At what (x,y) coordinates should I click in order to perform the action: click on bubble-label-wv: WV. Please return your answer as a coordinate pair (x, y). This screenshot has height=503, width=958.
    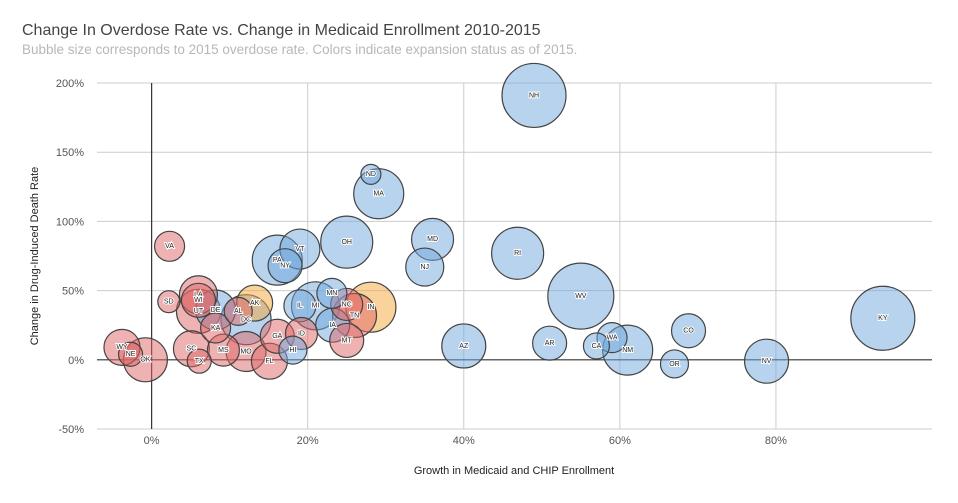
    Looking at the image, I should click on (581, 296).